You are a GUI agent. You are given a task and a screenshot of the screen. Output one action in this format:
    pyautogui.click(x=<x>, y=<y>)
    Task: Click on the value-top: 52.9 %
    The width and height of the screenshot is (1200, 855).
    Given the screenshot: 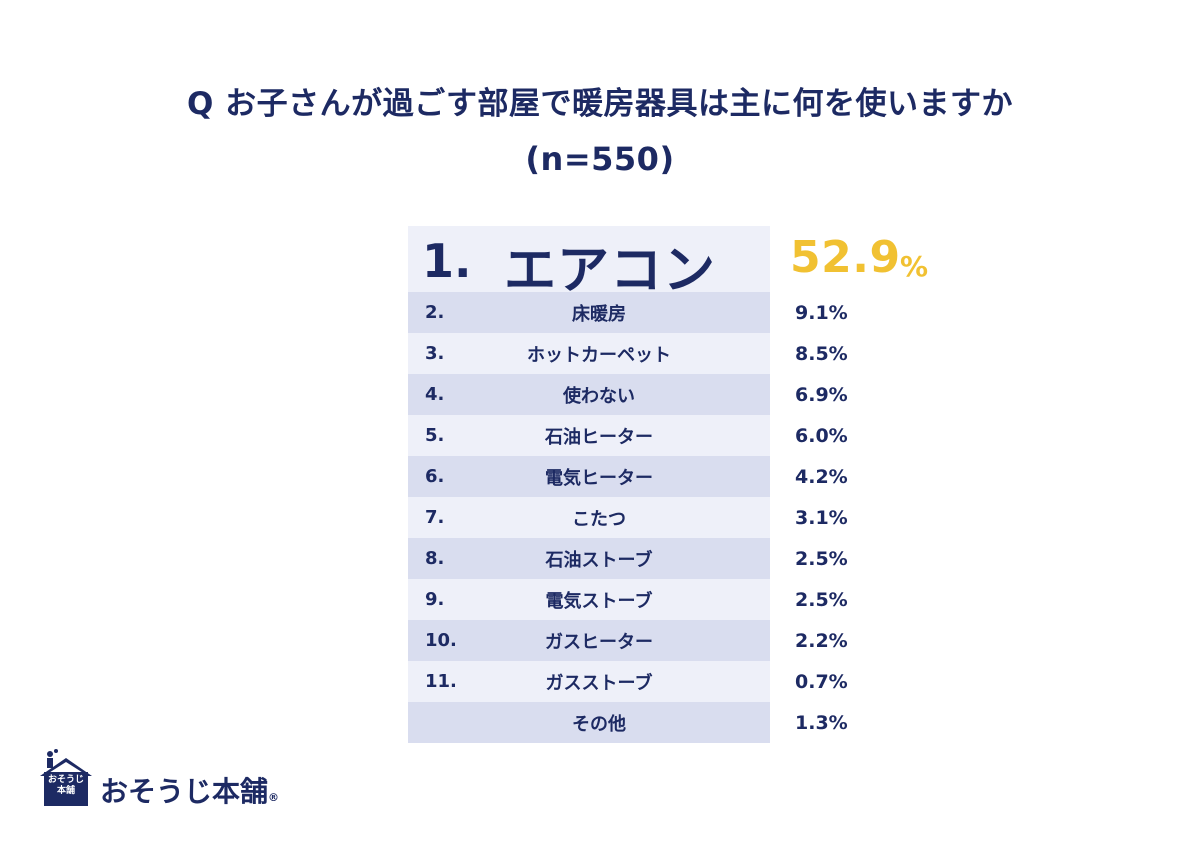 What is the action you would take?
    pyautogui.click(x=890, y=259)
    